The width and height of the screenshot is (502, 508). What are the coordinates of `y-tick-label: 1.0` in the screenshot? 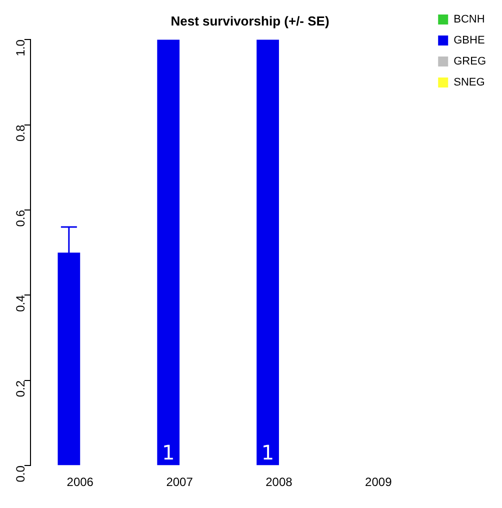 It's located at (21, 47).